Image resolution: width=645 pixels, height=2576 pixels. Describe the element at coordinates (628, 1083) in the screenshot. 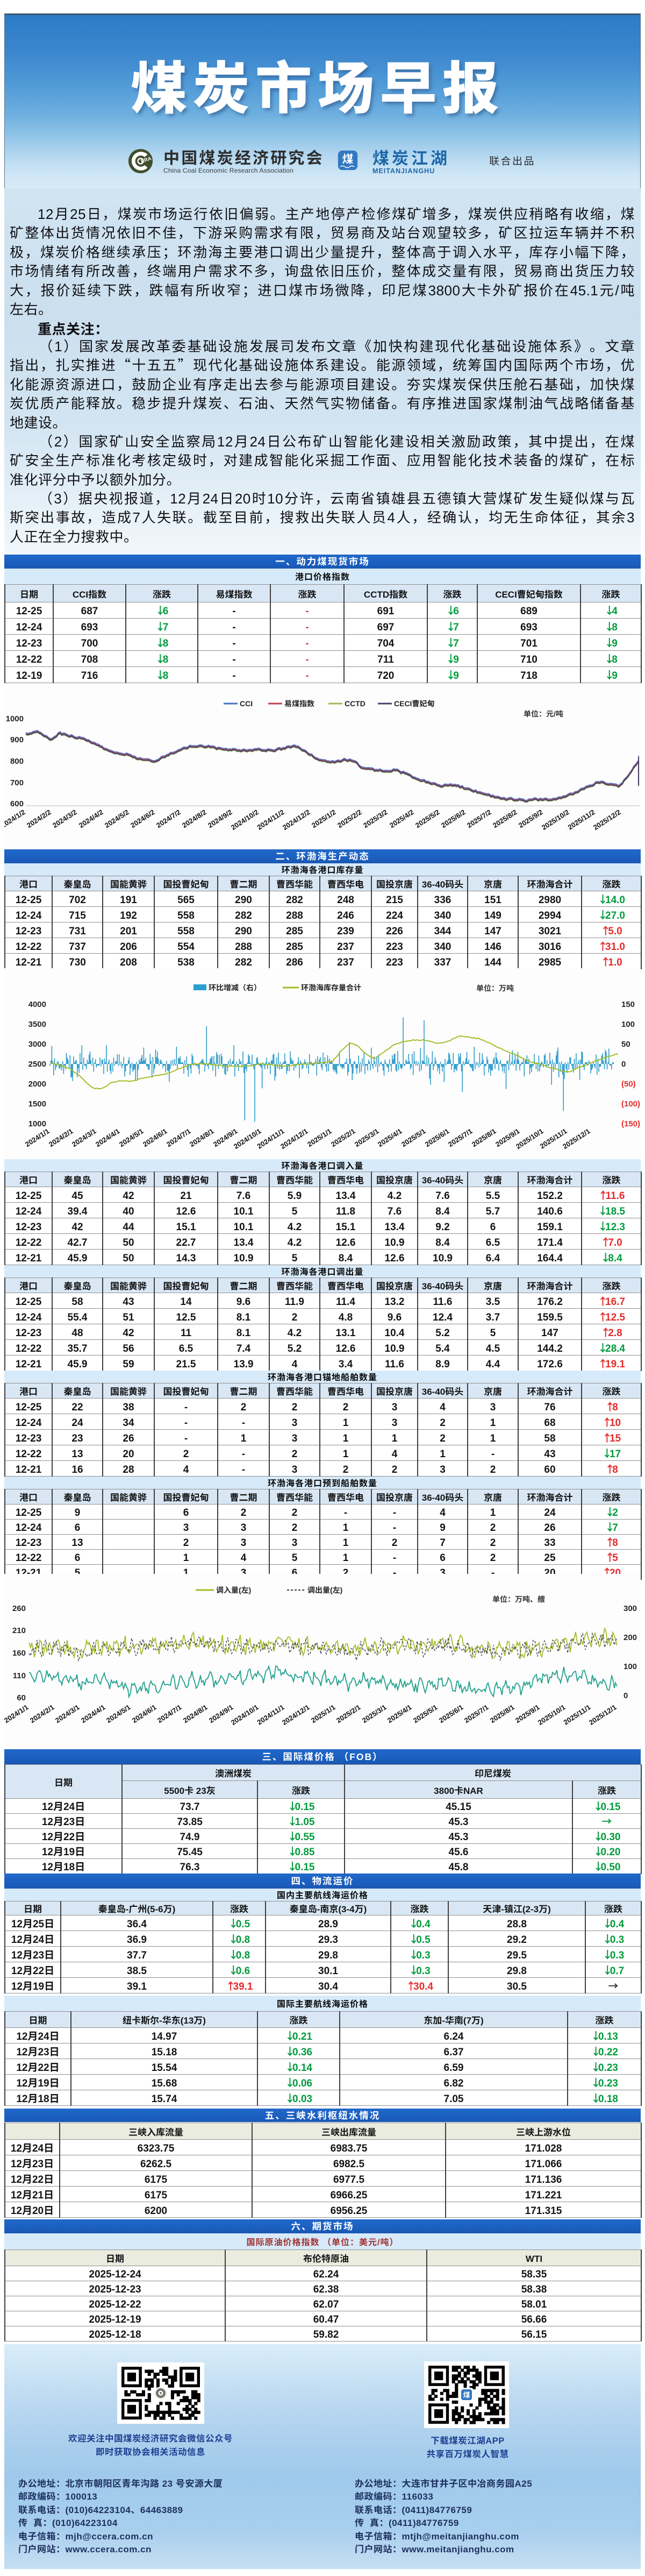

I see `svg-text: (50)` at that location.